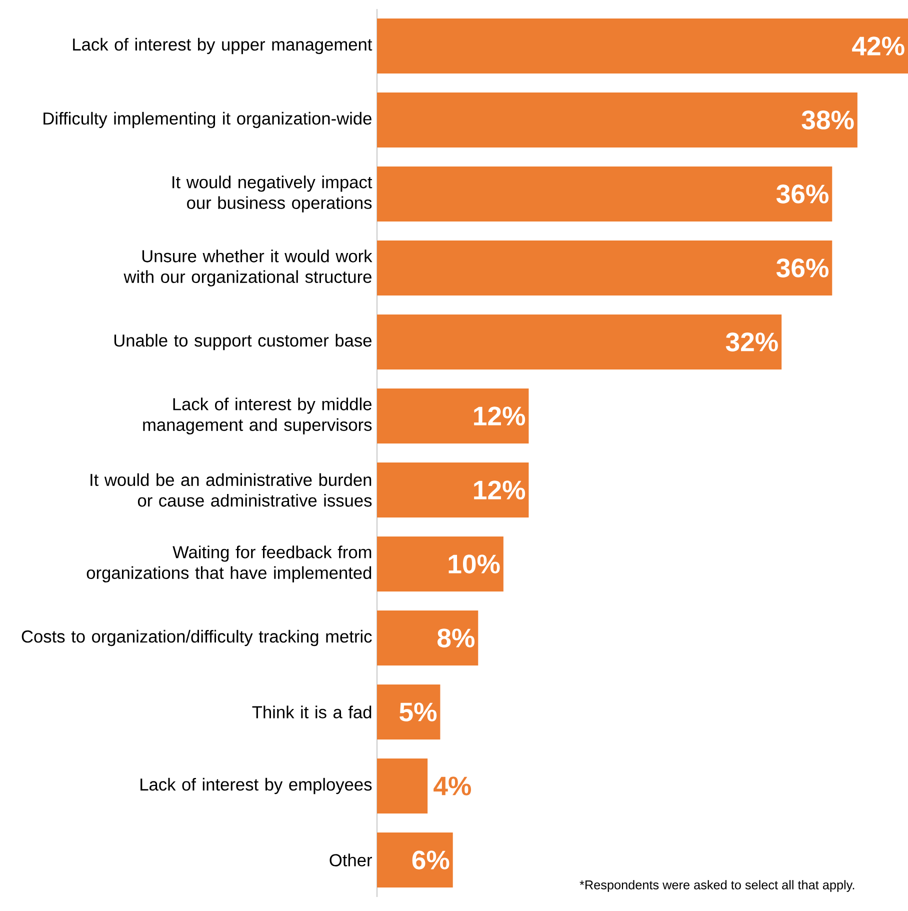  I want to click on data-label: 4%, so click(452, 786).